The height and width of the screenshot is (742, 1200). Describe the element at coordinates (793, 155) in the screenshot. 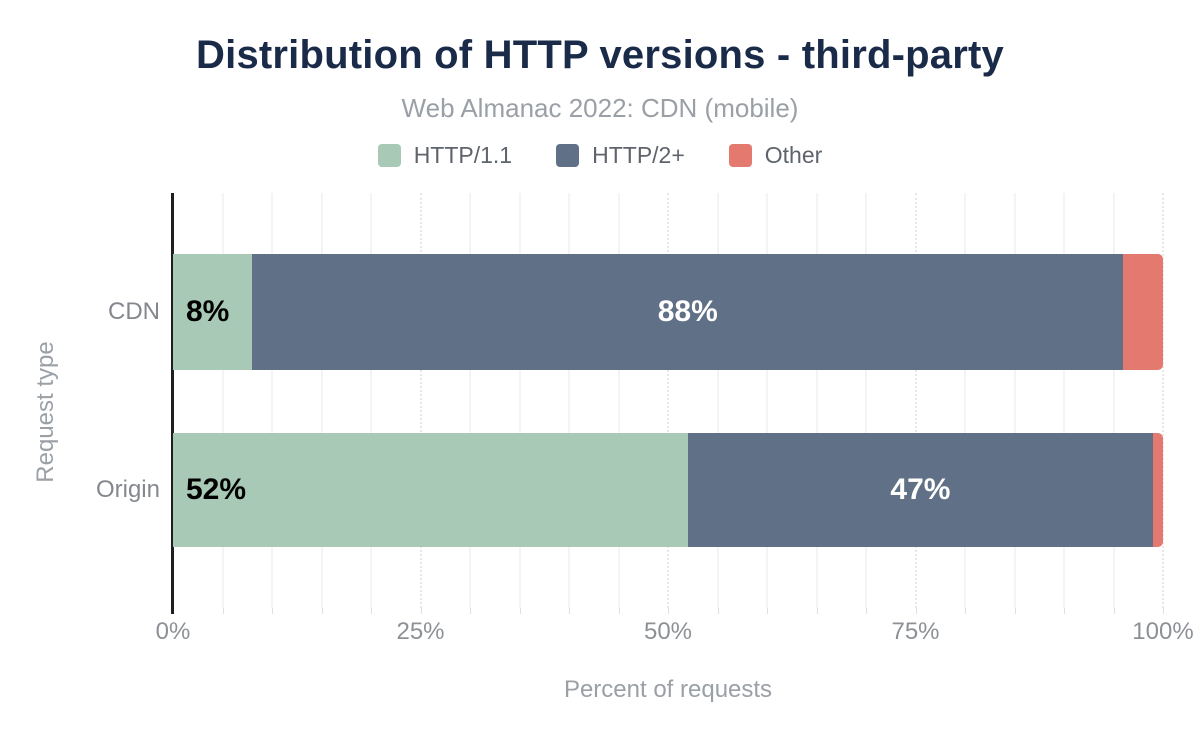

I see `legend-label: Other` at that location.